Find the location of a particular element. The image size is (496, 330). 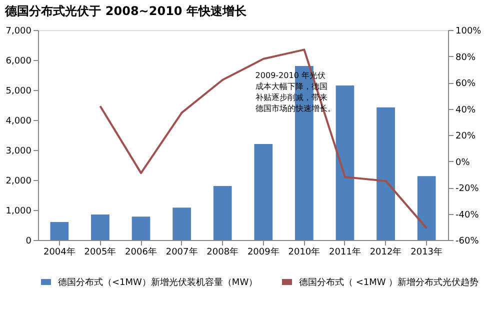

y-tick-label: 4,000 is located at coordinates (19, 121).